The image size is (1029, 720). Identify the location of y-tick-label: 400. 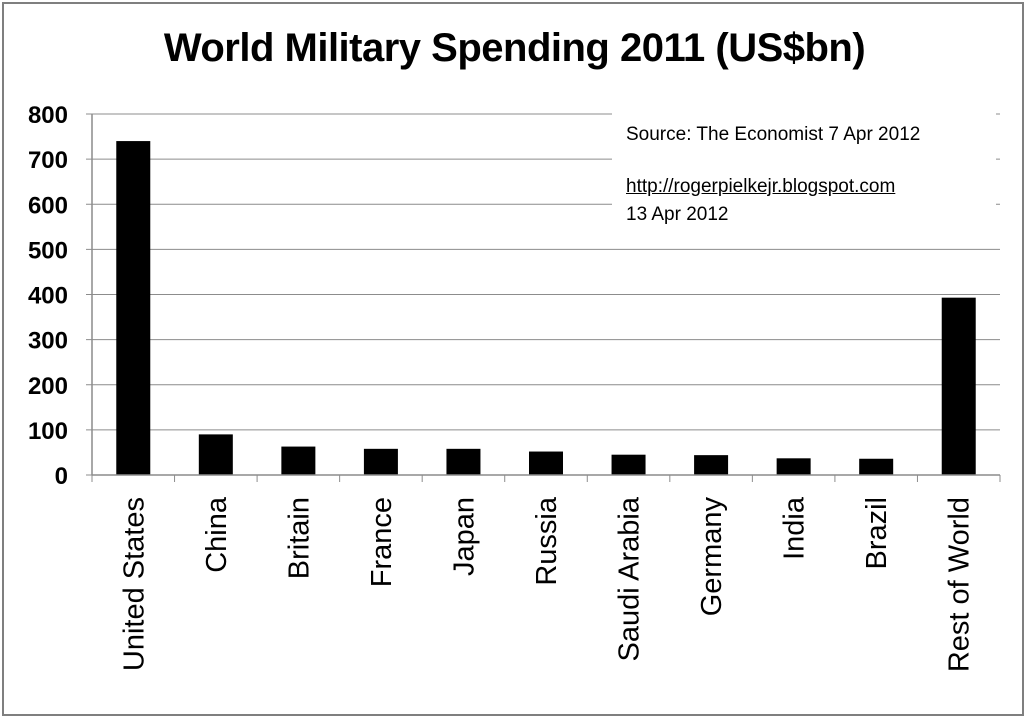
(48, 296).